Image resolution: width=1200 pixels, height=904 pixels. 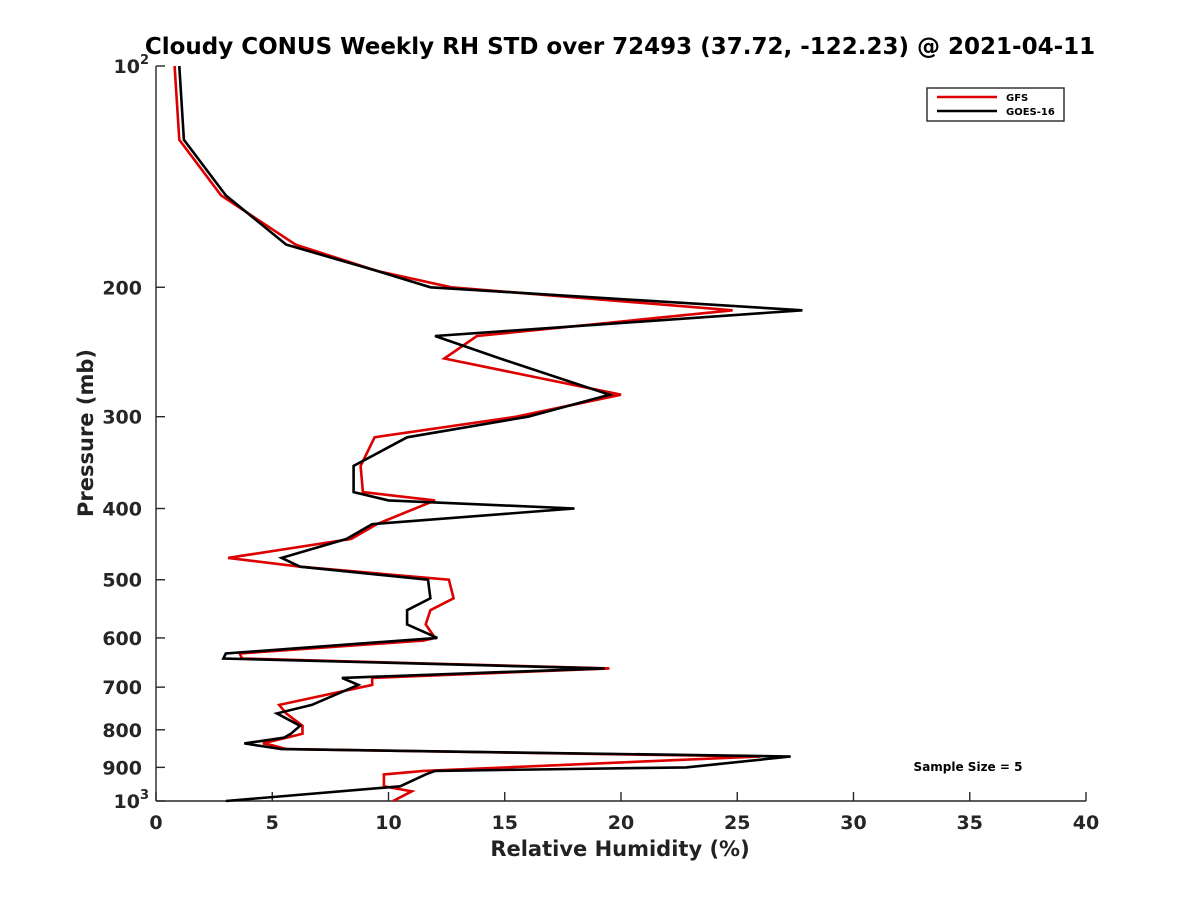 I want to click on y-tick-label: 600, so click(x=122, y=639).